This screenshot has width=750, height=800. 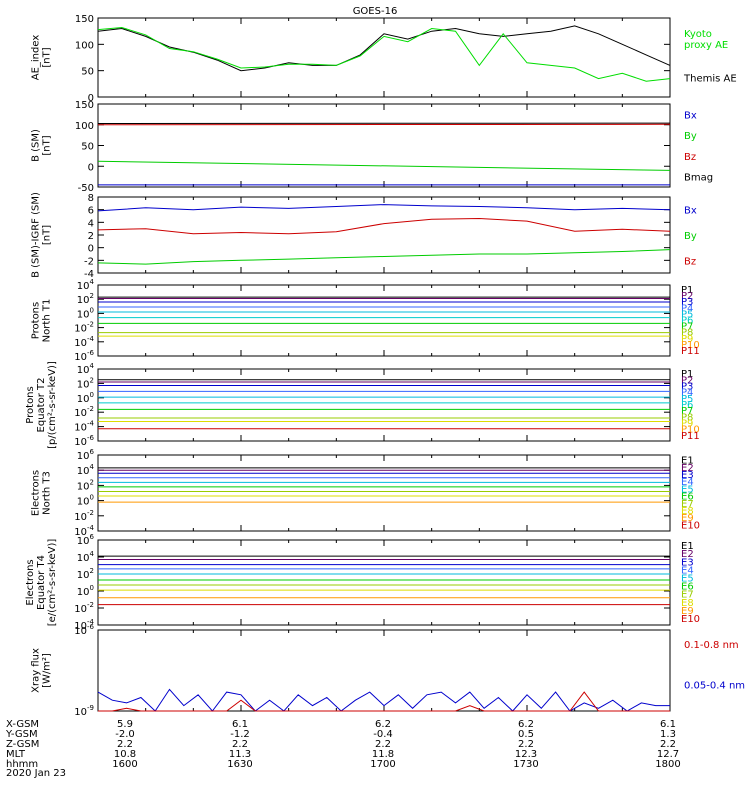 I want to click on y-axis-label-3: Protons North T1, so click(x=42, y=321).